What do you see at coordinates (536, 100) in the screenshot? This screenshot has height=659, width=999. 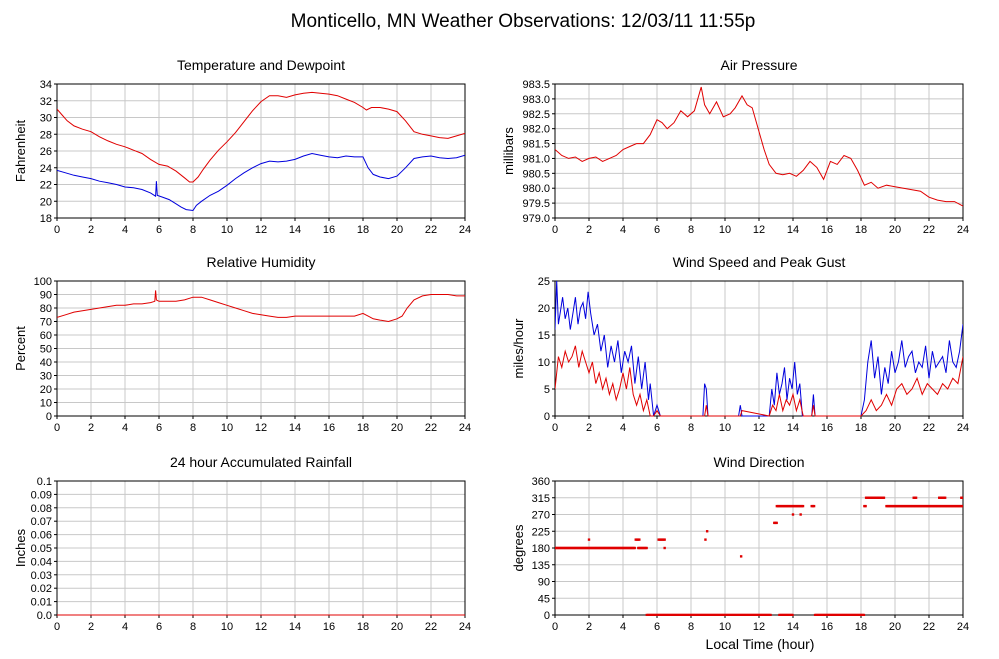 I see `pressure-y-tick-label: 983.0` at bounding box center [536, 100].